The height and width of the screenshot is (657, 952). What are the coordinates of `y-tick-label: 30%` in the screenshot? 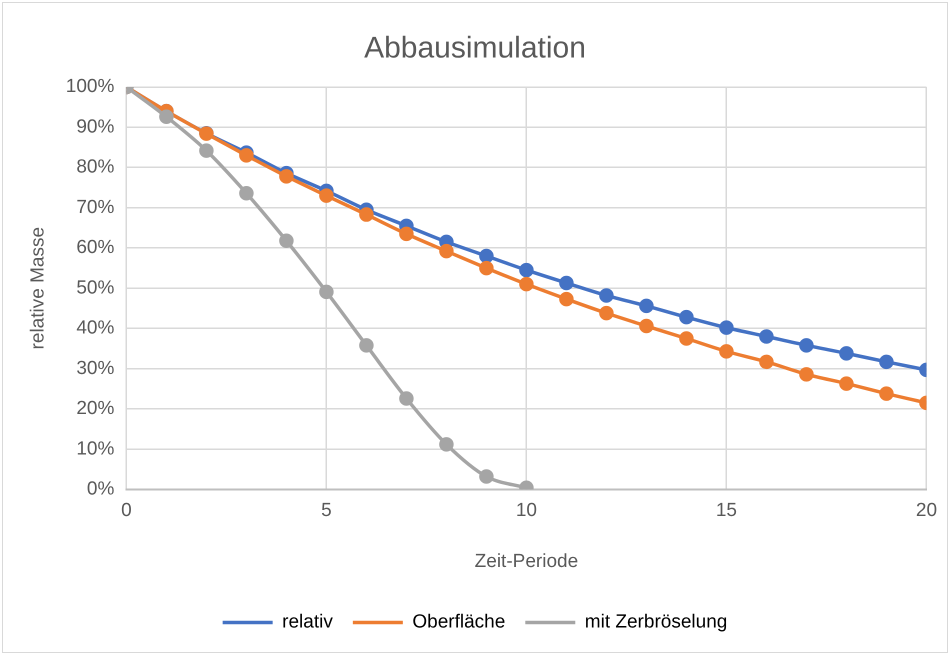 It's located at (95, 368).